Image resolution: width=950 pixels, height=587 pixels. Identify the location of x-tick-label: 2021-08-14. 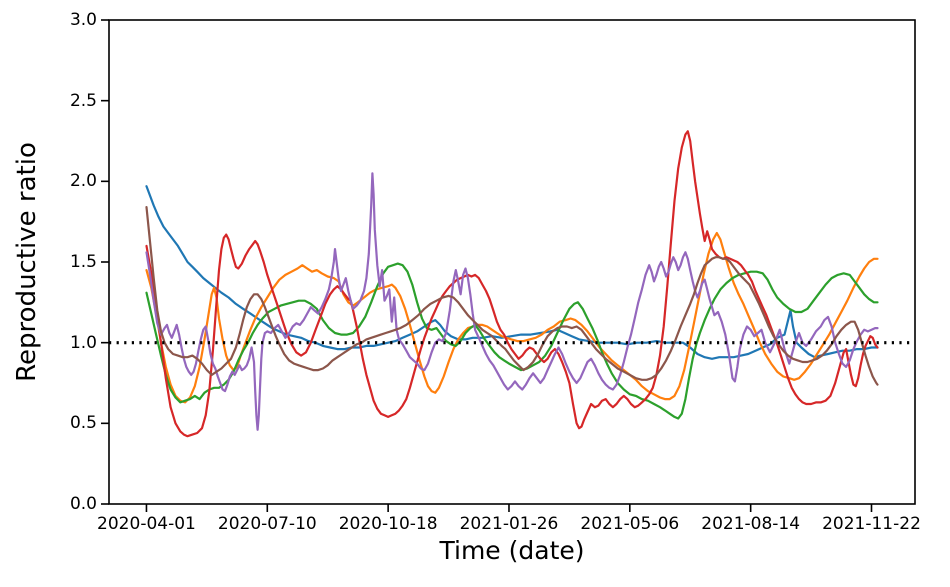
(751, 524).